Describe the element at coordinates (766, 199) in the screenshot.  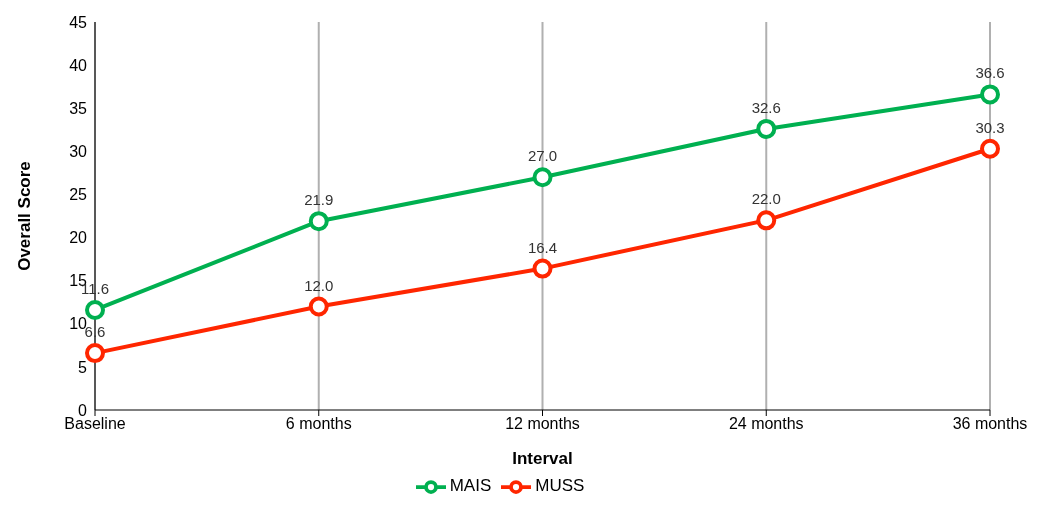
I see `data-label: 22.0` at that location.